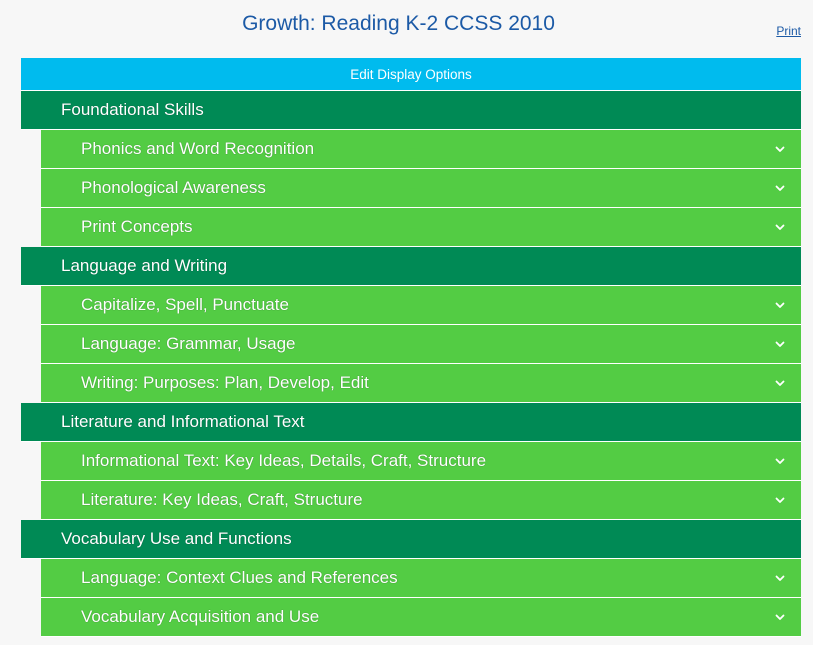 The height and width of the screenshot is (645, 813). What do you see at coordinates (411, 539) in the screenshot?
I see `section-header: Vocabulary Use and Functions` at bounding box center [411, 539].